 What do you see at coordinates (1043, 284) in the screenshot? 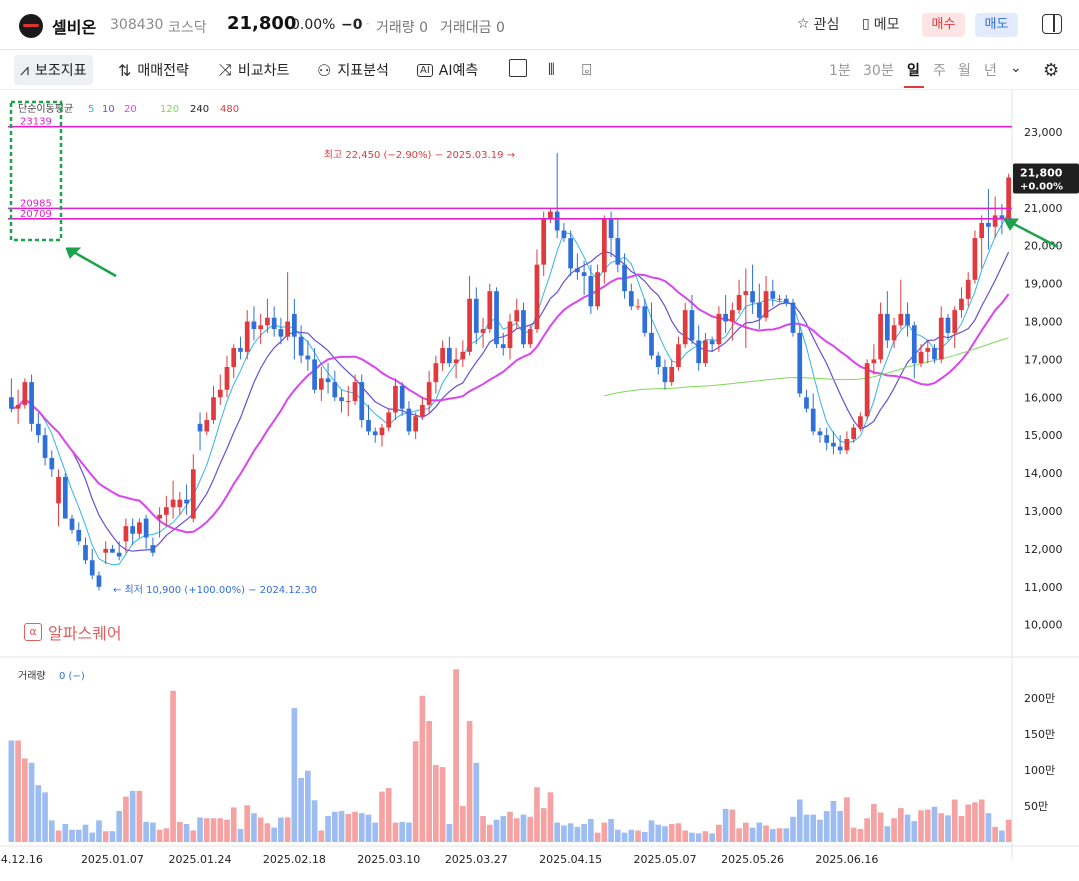
I see `price-tick-label: 19,000` at bounding box center [1043, 284].